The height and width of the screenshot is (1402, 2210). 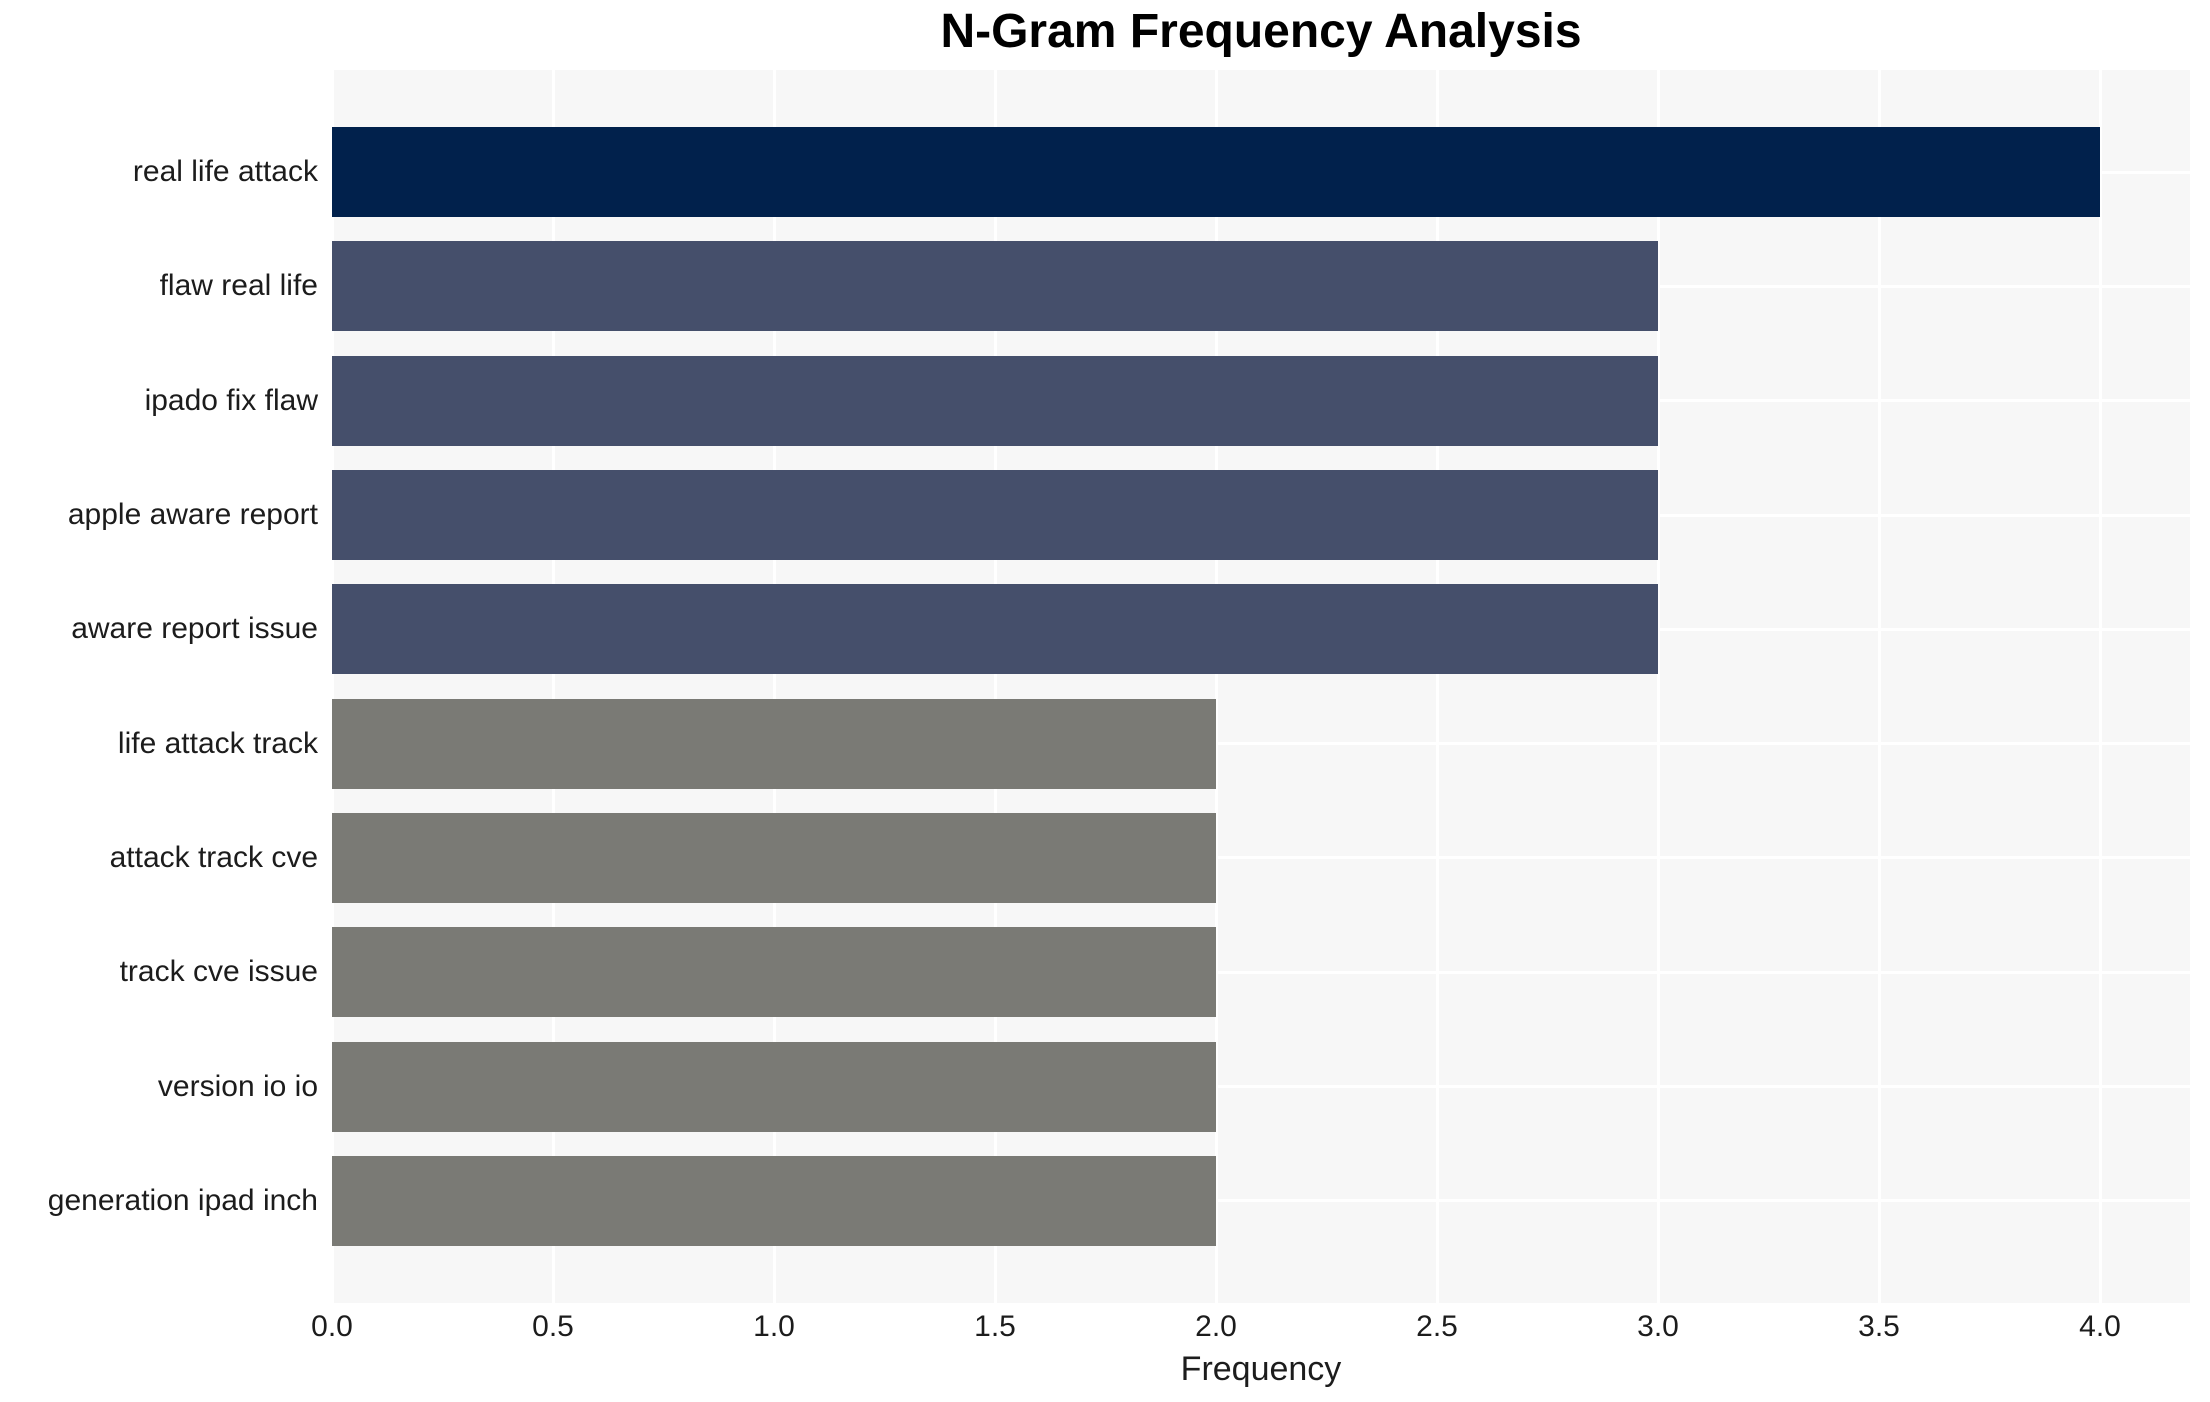 I want to click on bar-attack-track-cve, so click(x=774, y=857).